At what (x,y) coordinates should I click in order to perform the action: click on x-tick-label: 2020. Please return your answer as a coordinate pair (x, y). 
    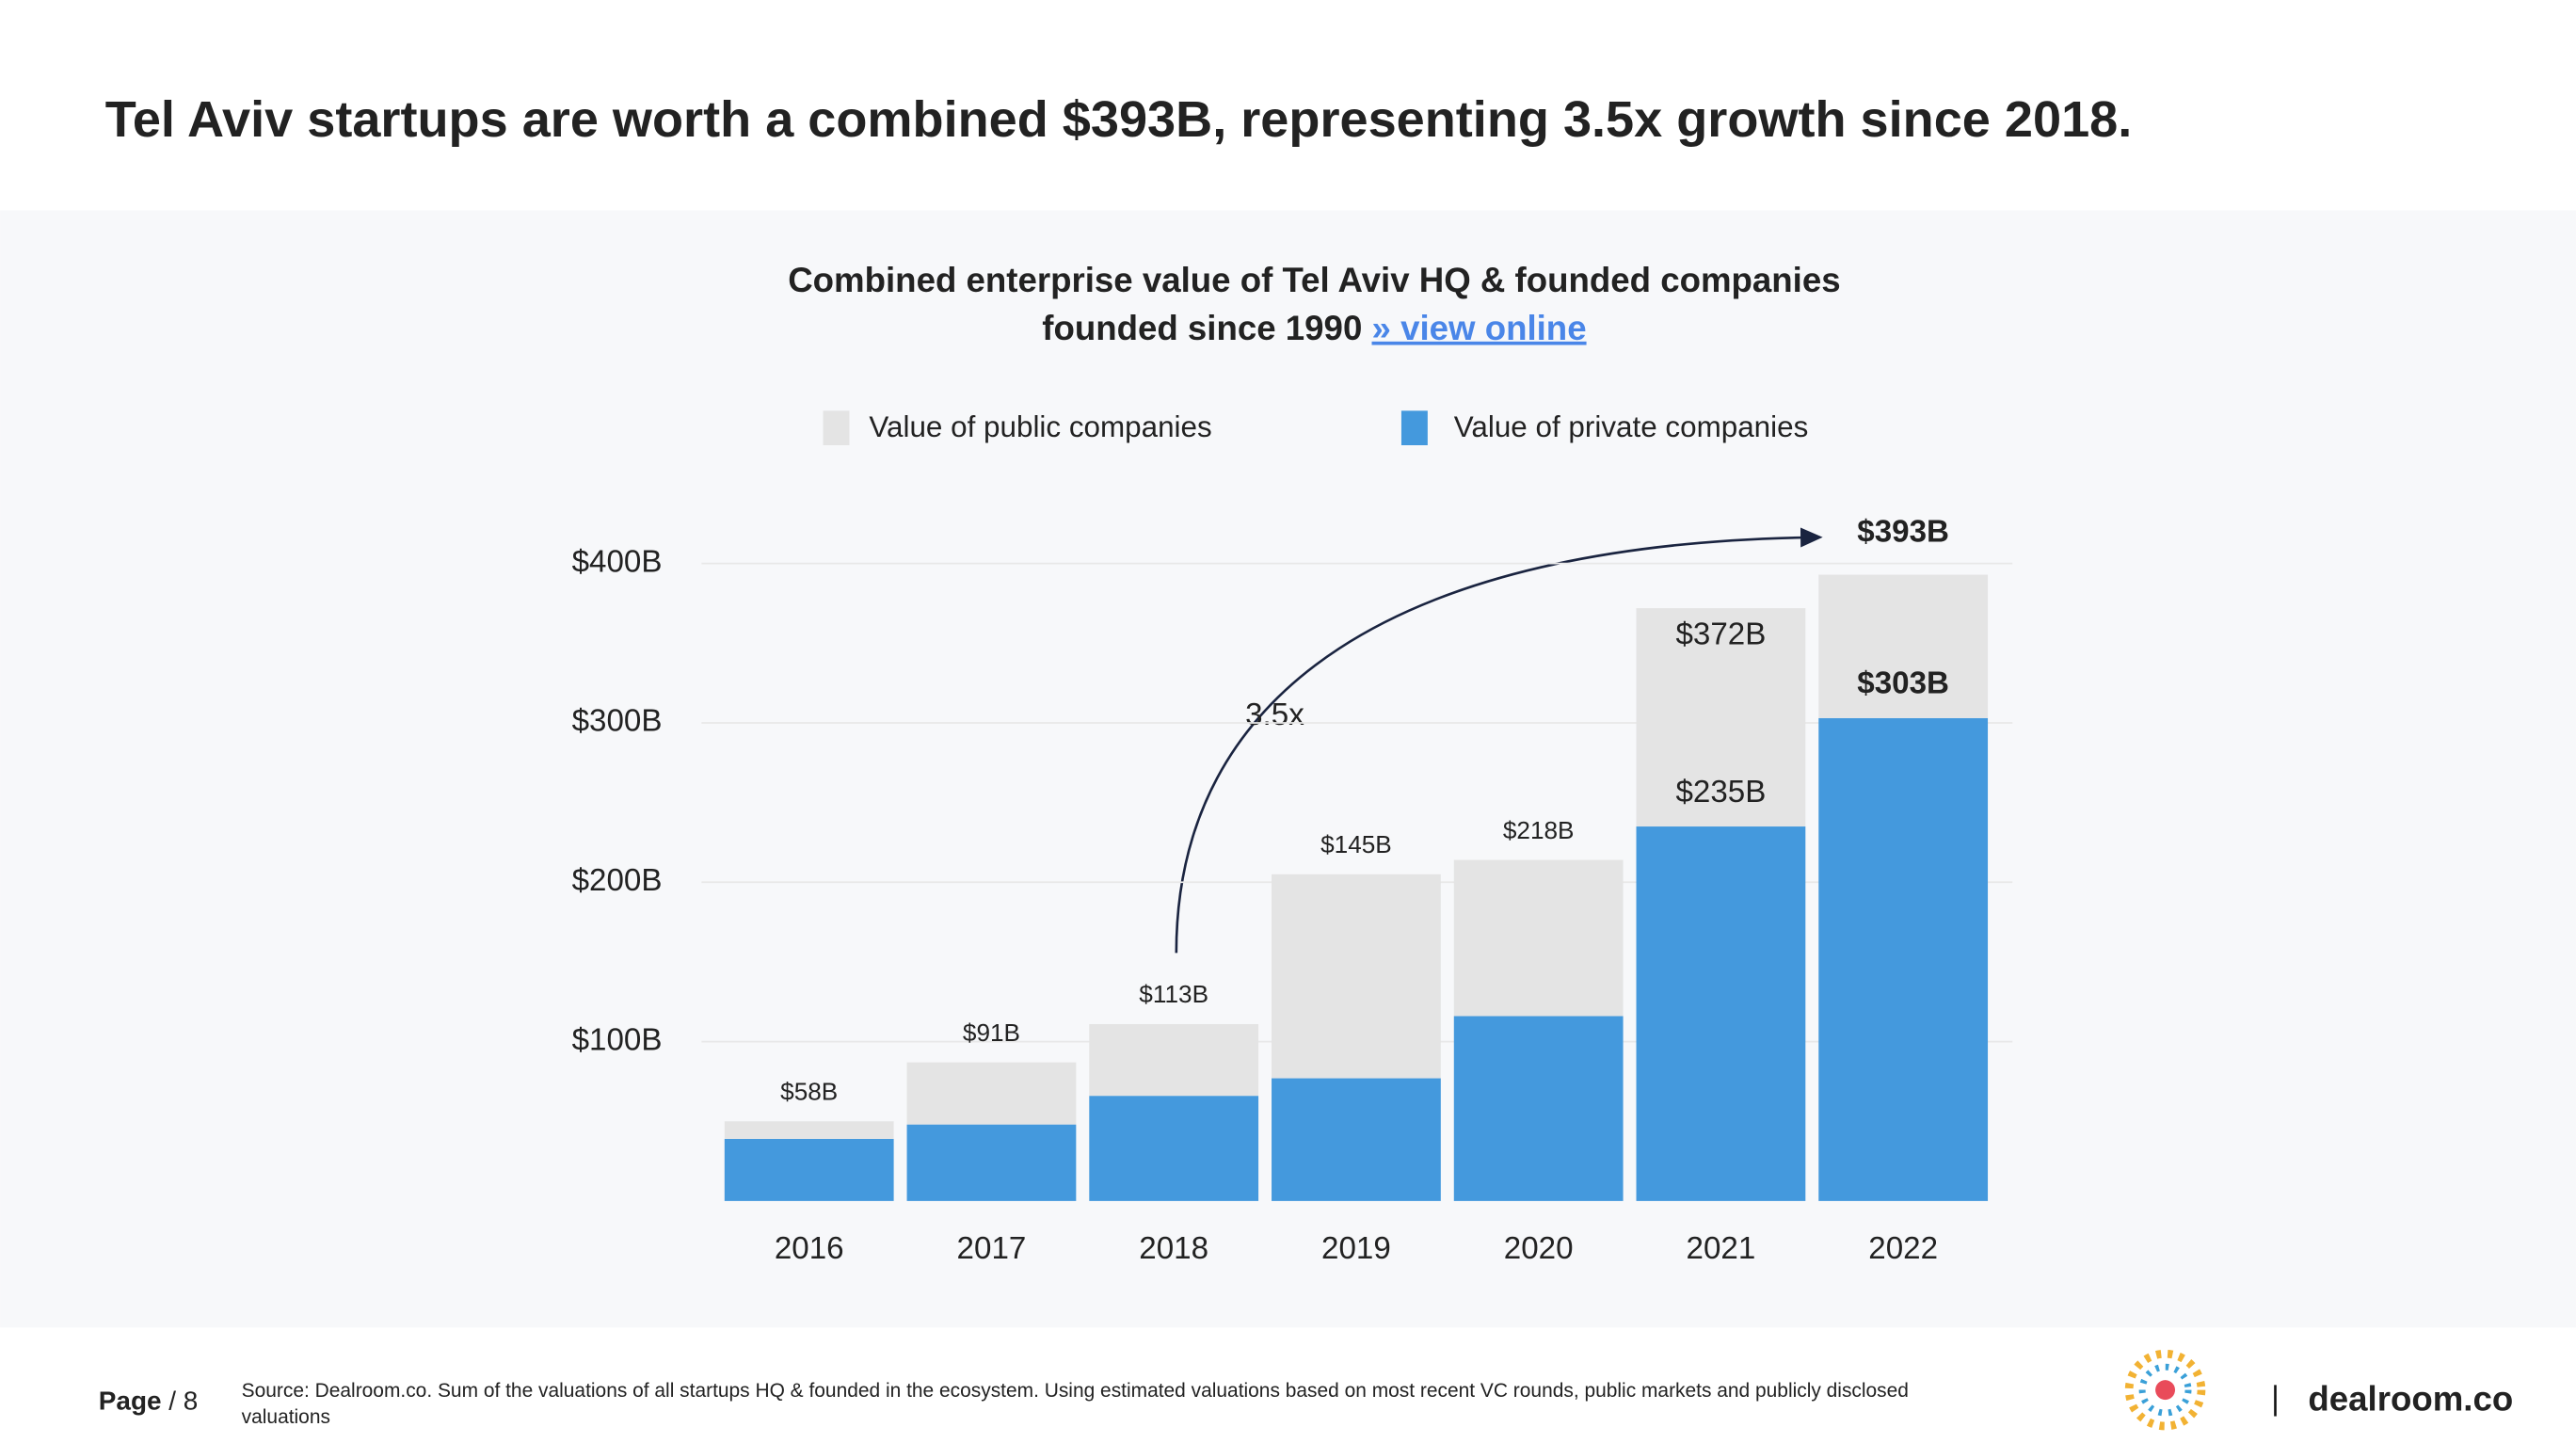
    Looking at the image, I should click on (1539, 1248).